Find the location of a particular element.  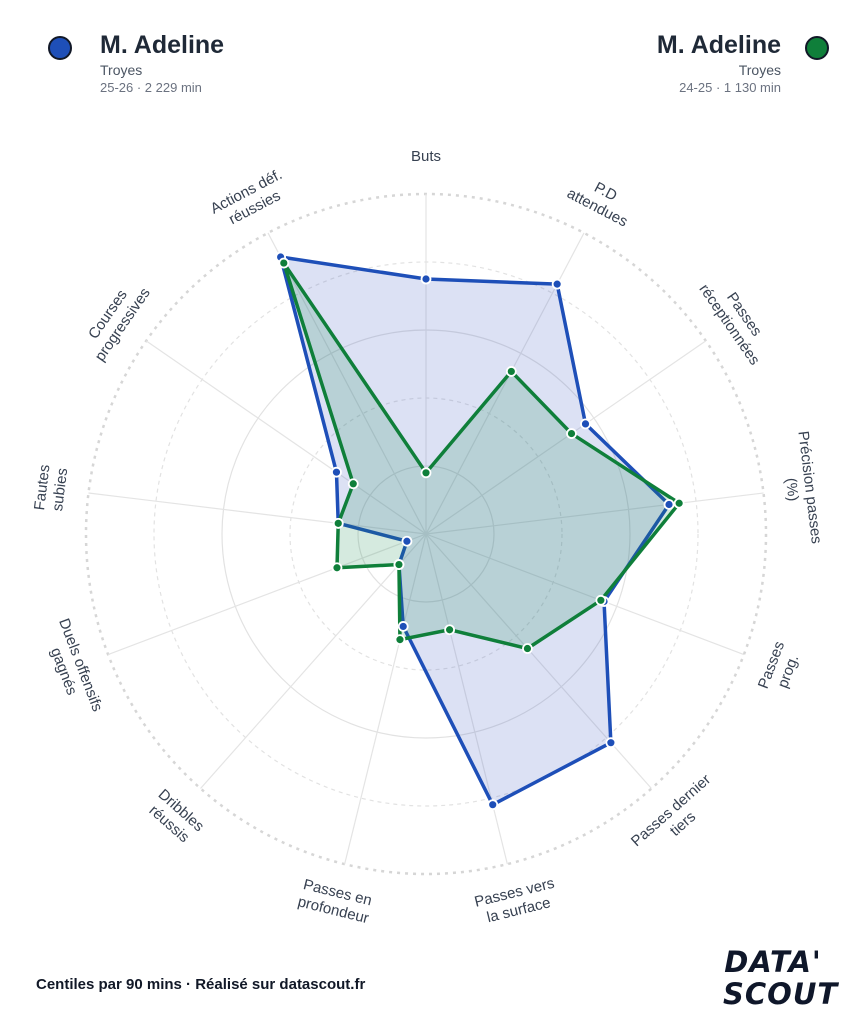

axis-label: Passes enprofondeur is located at coordinates (335, 901).